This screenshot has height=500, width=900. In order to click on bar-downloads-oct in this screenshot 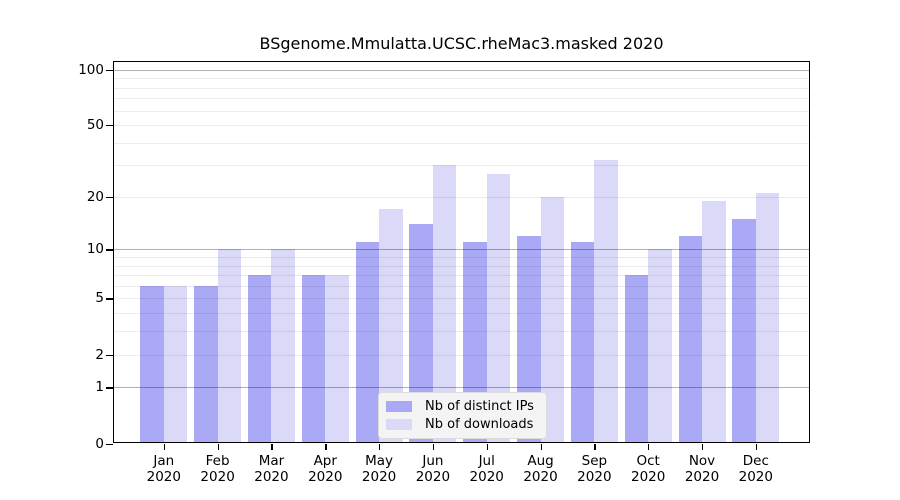, I will do `click(660, 346)`.